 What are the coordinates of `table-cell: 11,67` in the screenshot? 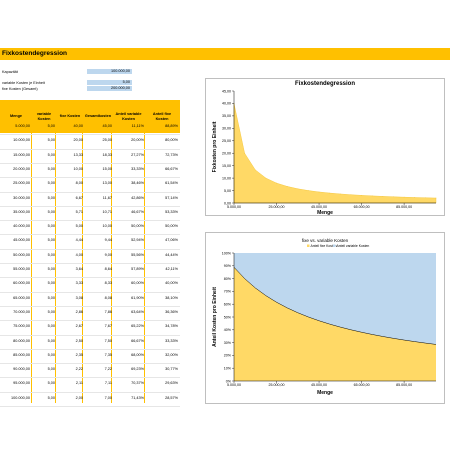 It's located at (107, 197).